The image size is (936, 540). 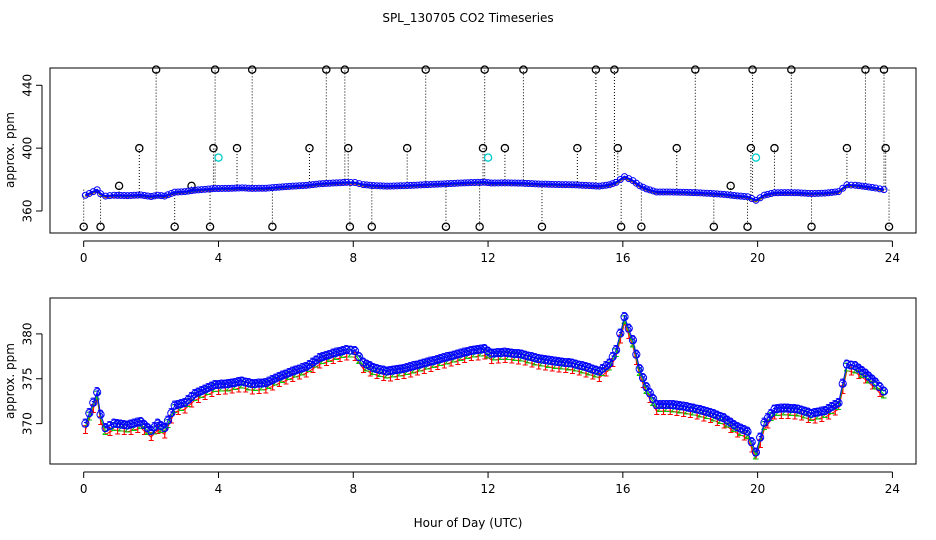 I want to click on bottom-y-tick-label: 380, so click(x=28, y=333).